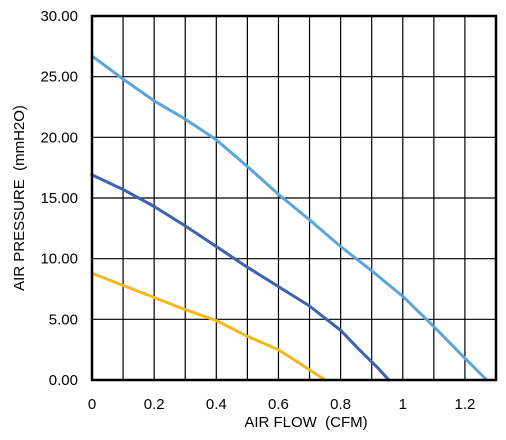 This screenshot has height=440, width=506. I want to click on y-tick-label: 25.00, so click(59, 77).